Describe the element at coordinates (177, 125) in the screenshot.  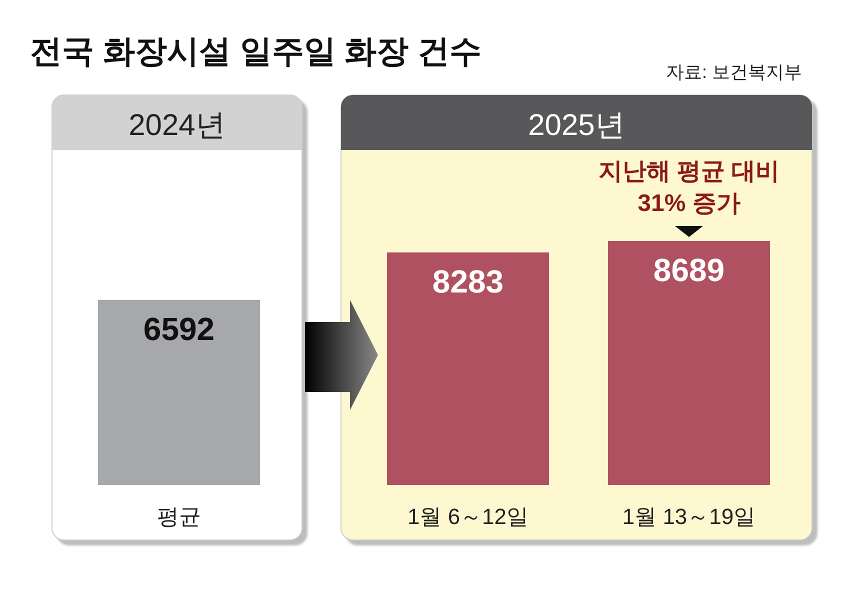
I see `band-label: 2024년` at that location.